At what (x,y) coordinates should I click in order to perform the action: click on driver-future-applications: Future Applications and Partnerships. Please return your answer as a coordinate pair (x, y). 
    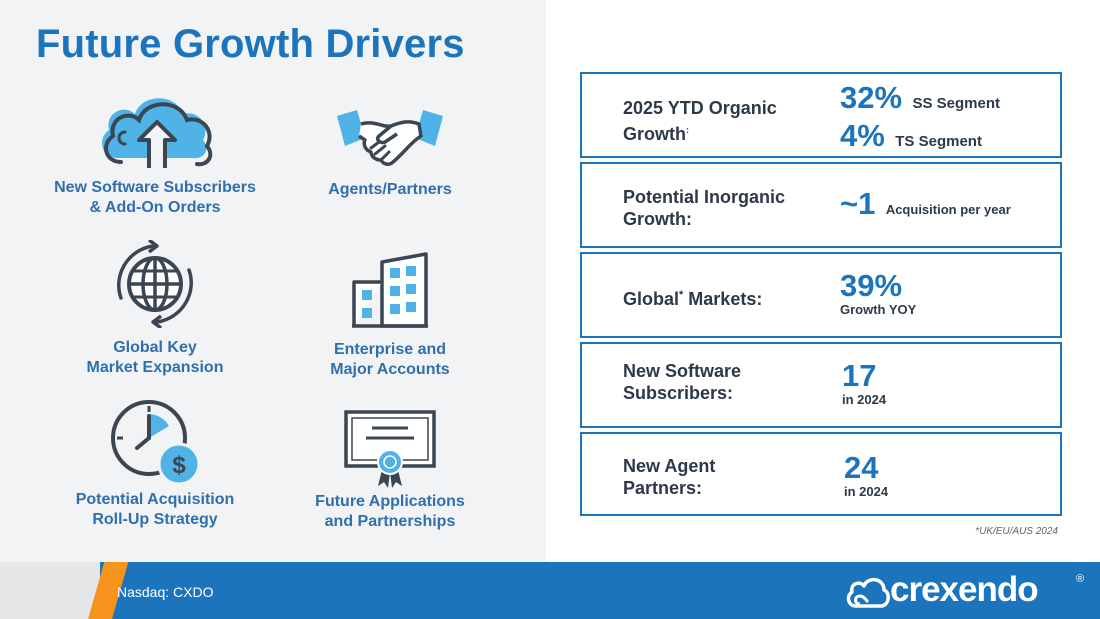
    Looking at the image, I should click on (390, 470).